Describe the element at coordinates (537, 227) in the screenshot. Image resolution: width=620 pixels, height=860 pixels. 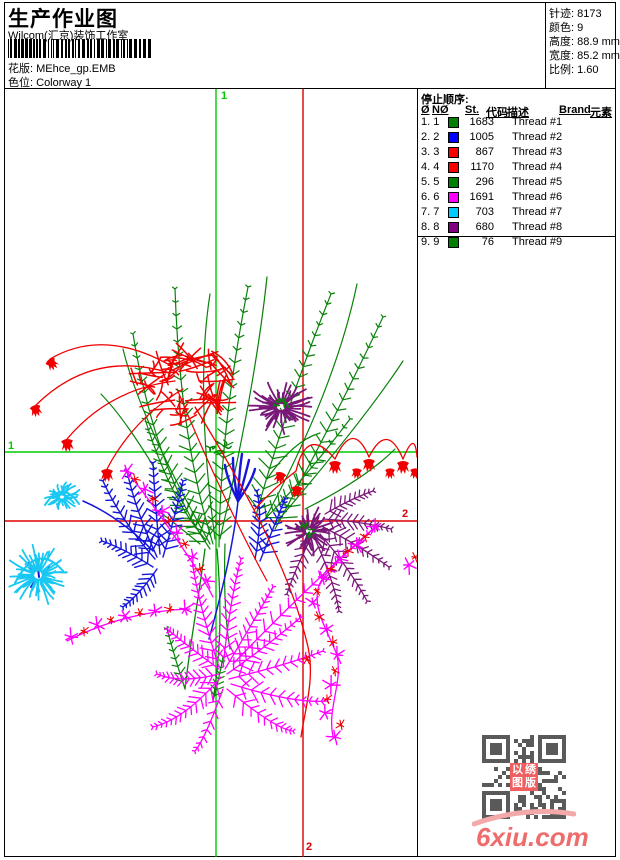
I see `thread-description: Thread #8` at that location.